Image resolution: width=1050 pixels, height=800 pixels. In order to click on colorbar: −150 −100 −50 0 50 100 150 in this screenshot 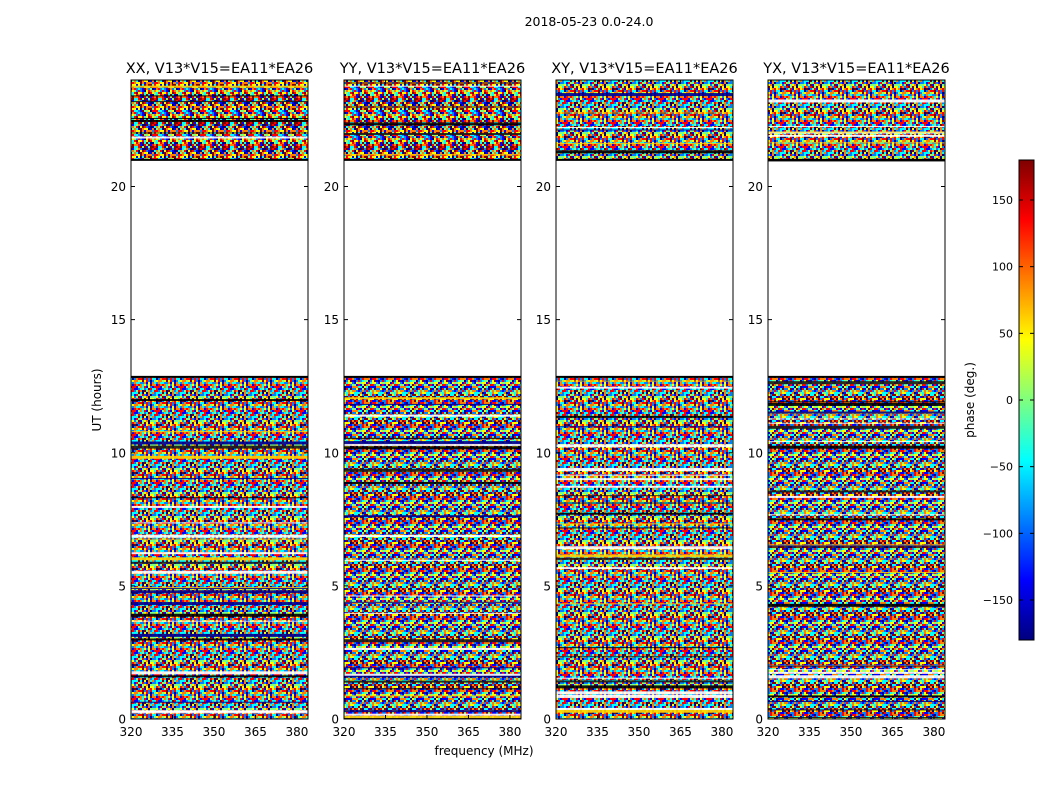, I will do `click(1009, 400)`.